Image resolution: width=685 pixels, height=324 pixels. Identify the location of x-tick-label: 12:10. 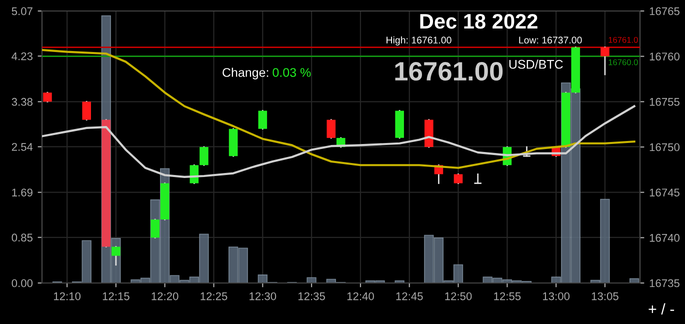
(67, 296).